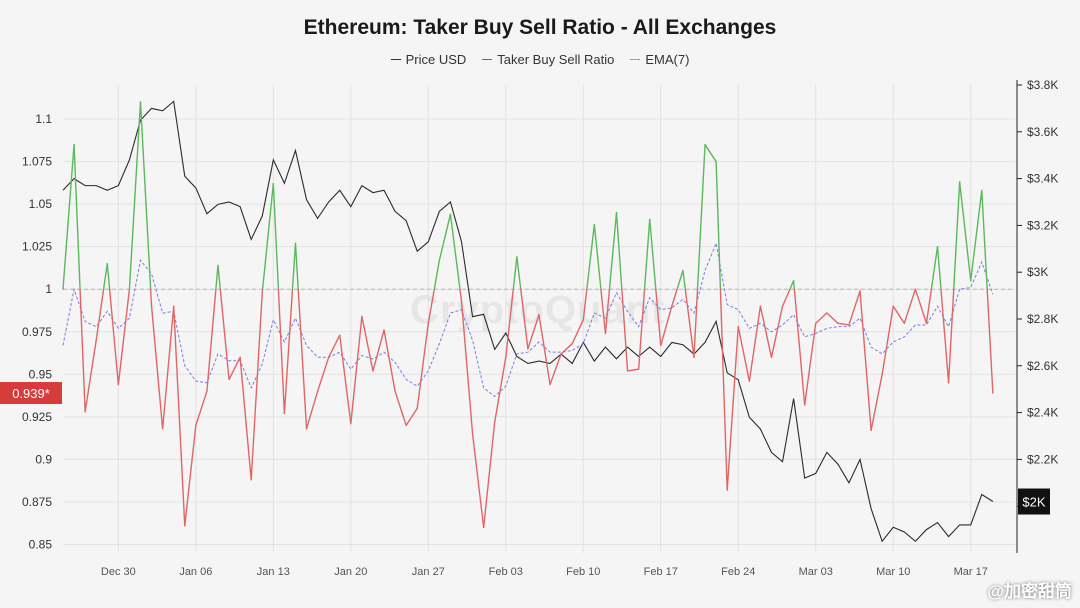 This screenshot has height=608, width=1080. What do you see at coordinates (395, 59) in the screenshot?
I see `legend-swatch-price` at bounding box center [395, 59].